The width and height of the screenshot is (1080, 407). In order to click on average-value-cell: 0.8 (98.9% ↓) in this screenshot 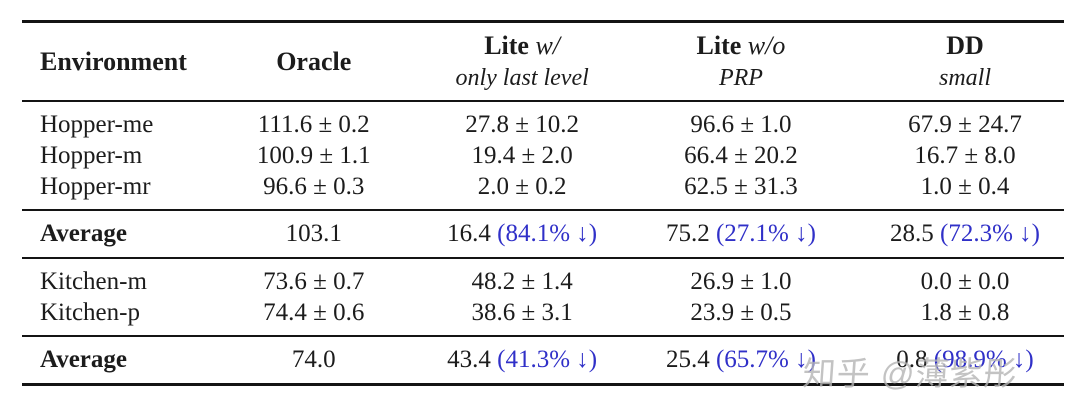, I will do `click(964, 360)`.